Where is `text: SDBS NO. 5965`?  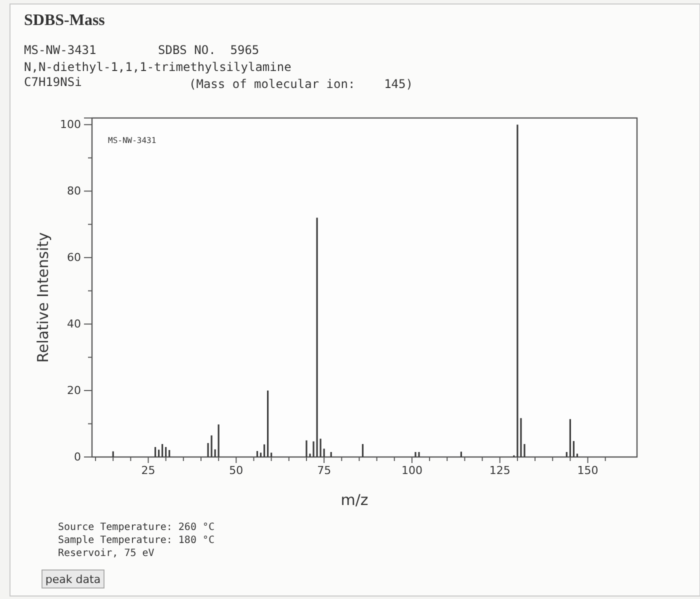 text: SDBS NO. 5965 is located at coordinates (209, 50).